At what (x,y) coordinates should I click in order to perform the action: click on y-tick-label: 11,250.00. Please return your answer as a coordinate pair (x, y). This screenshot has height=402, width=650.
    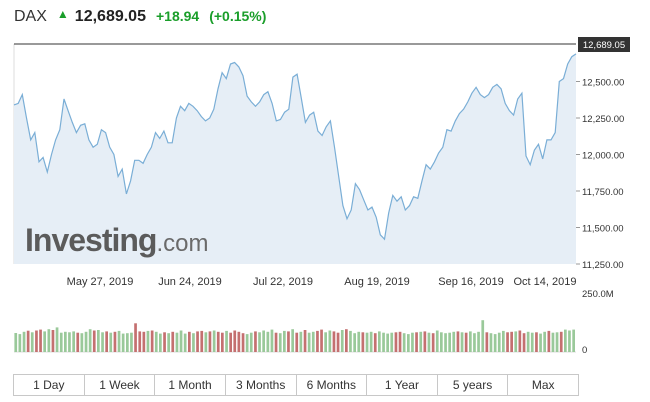
    Looking at the image, I should click on (603, 265).